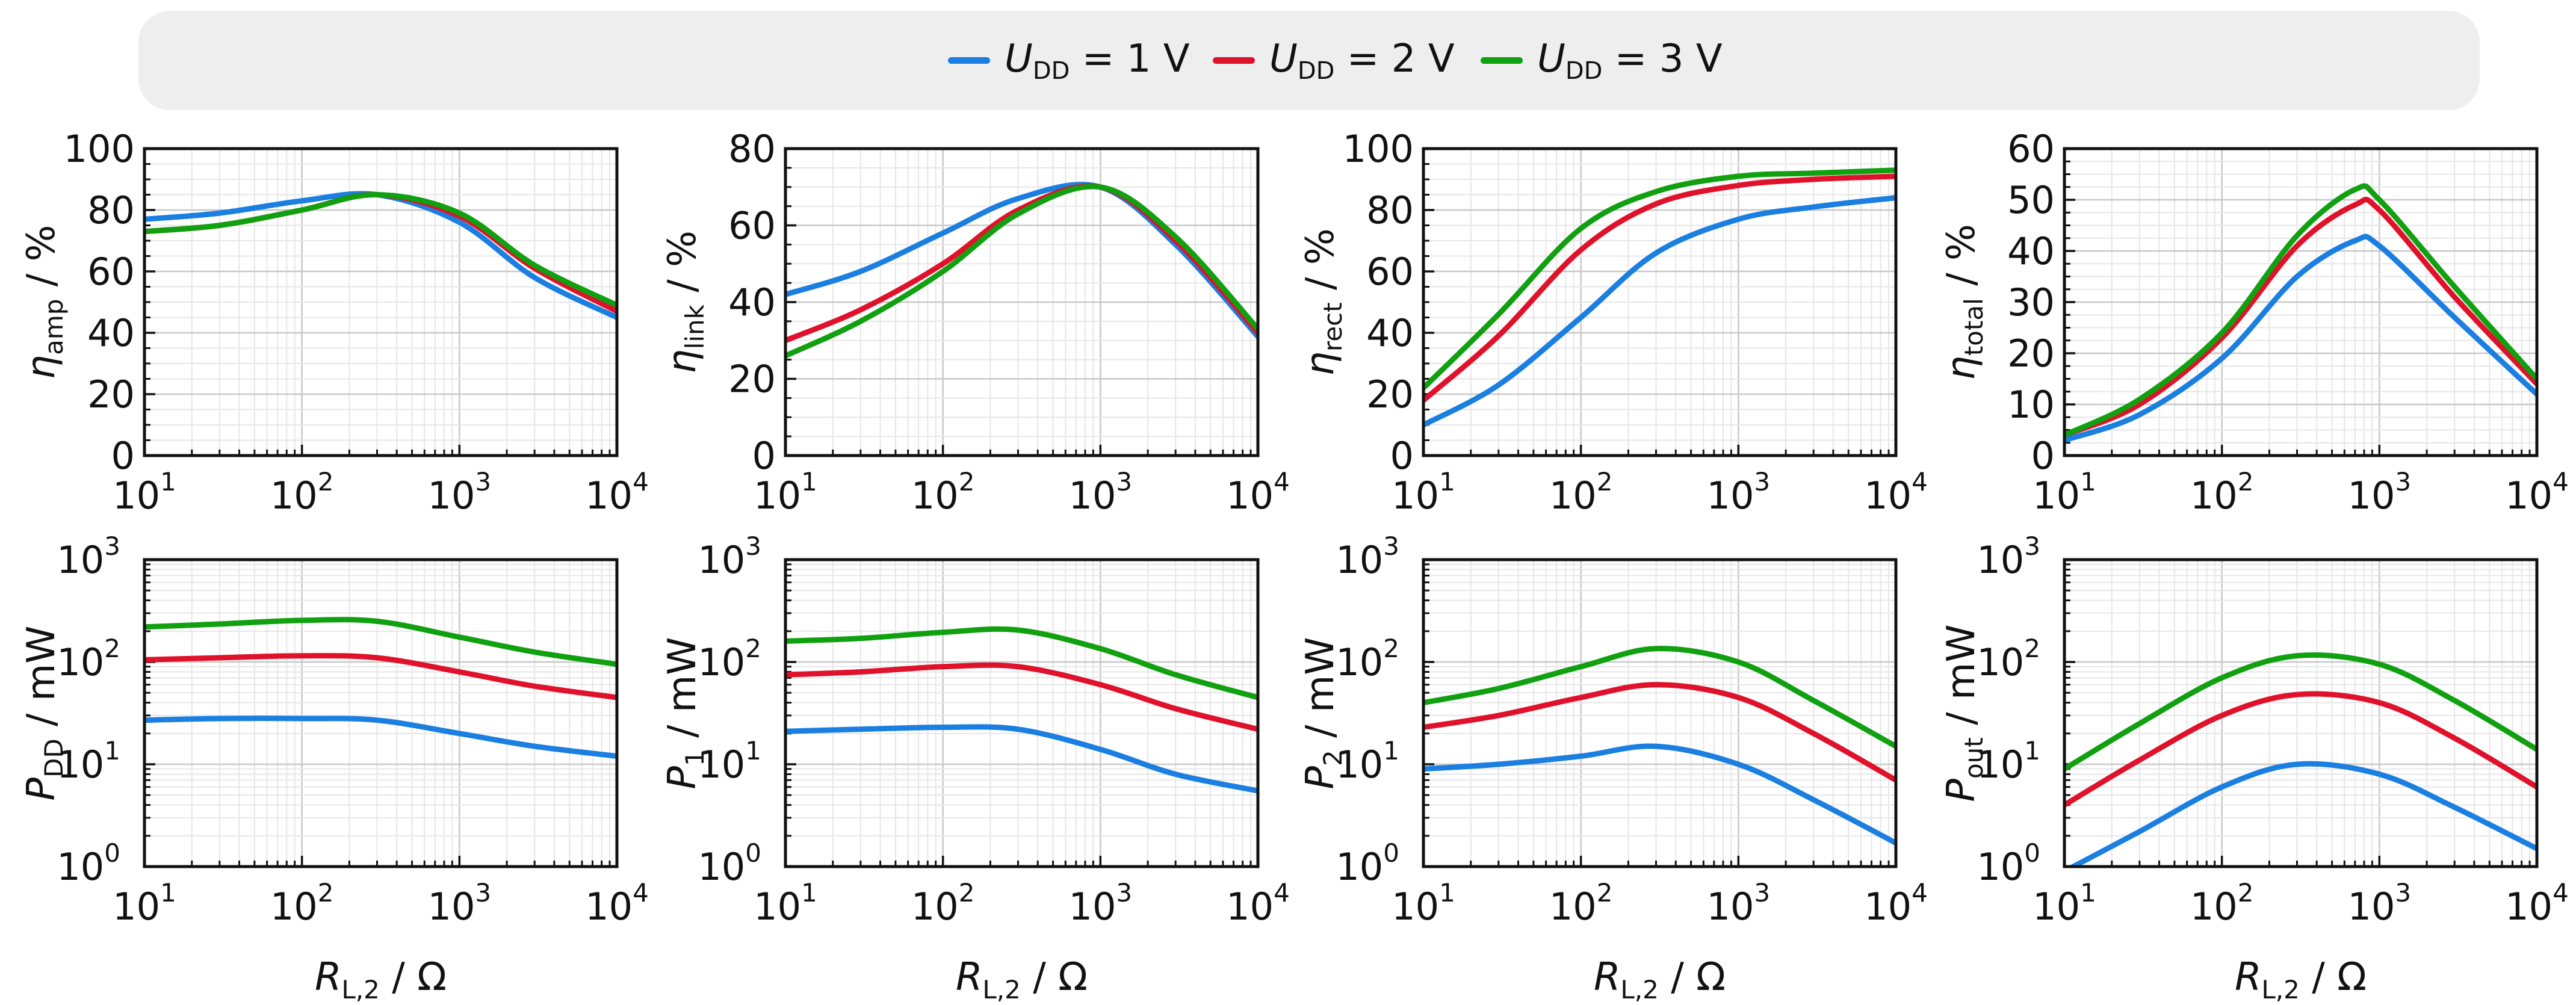 The width and height of the screenshot is (2576, 1005). I want to click on y-axis-label: ηamp / %, so click(44, 302).